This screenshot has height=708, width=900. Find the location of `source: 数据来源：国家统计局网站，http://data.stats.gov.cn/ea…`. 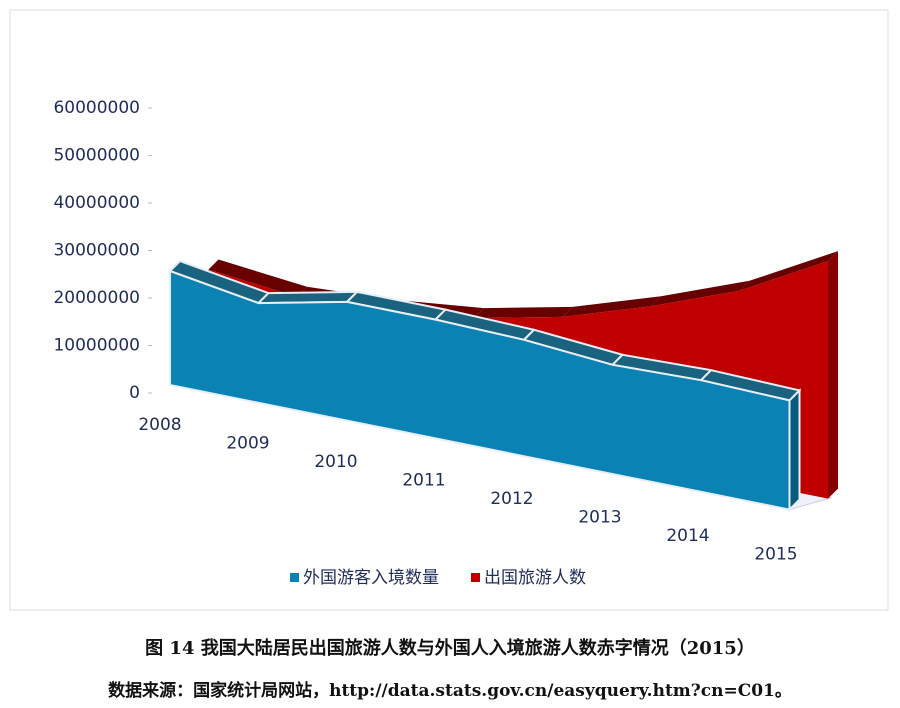

source: 数据来源：国家统计局网站，http://data.stats.gov.cn/ea… is located at coordinates (450, 691).